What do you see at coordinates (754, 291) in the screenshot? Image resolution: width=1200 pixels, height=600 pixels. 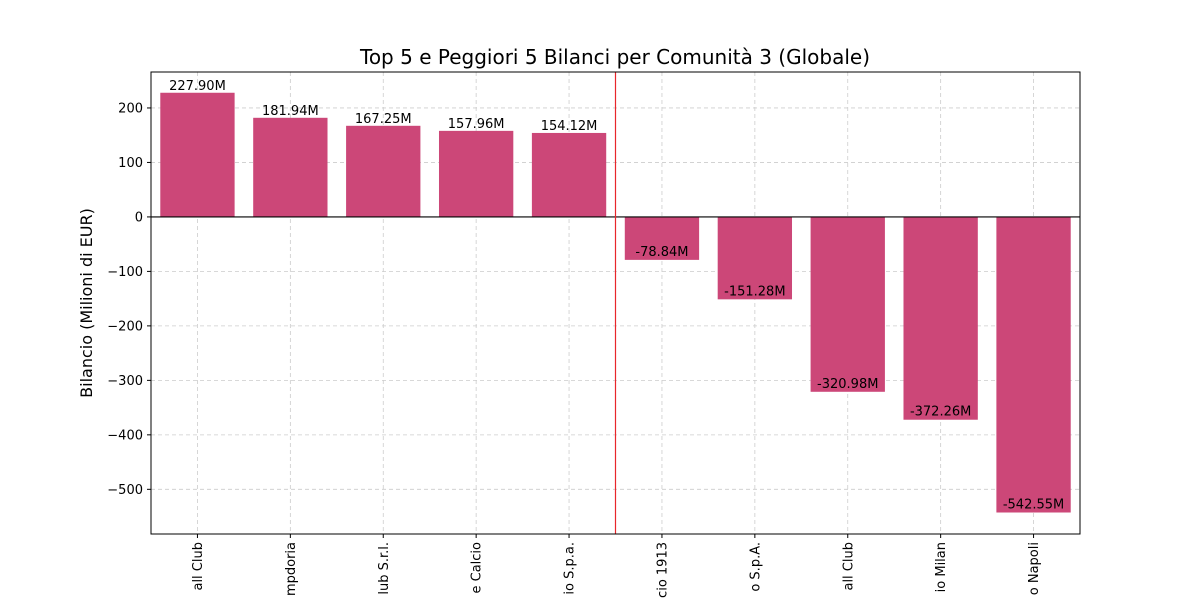 I see `bar-value-label: -151.28M` at bounding box center [754, 291].